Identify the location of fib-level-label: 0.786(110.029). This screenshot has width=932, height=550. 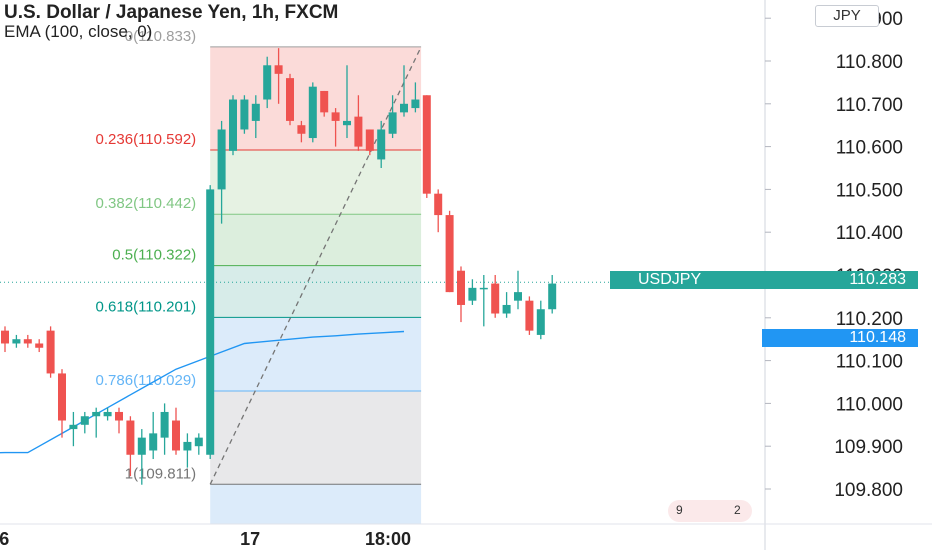
(146, 380).